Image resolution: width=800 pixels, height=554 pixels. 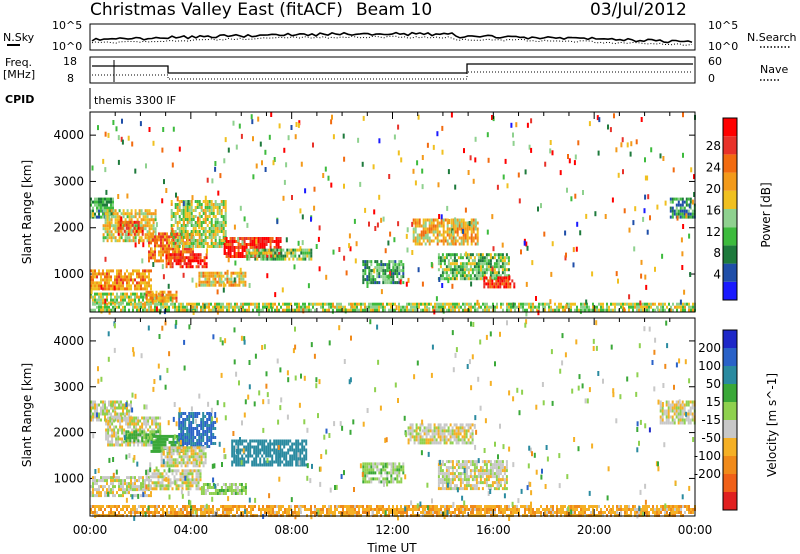 What do you see at coordinates (392, 75) in the screenshot?
I see `nave-series` at bounding box center [392, 75].